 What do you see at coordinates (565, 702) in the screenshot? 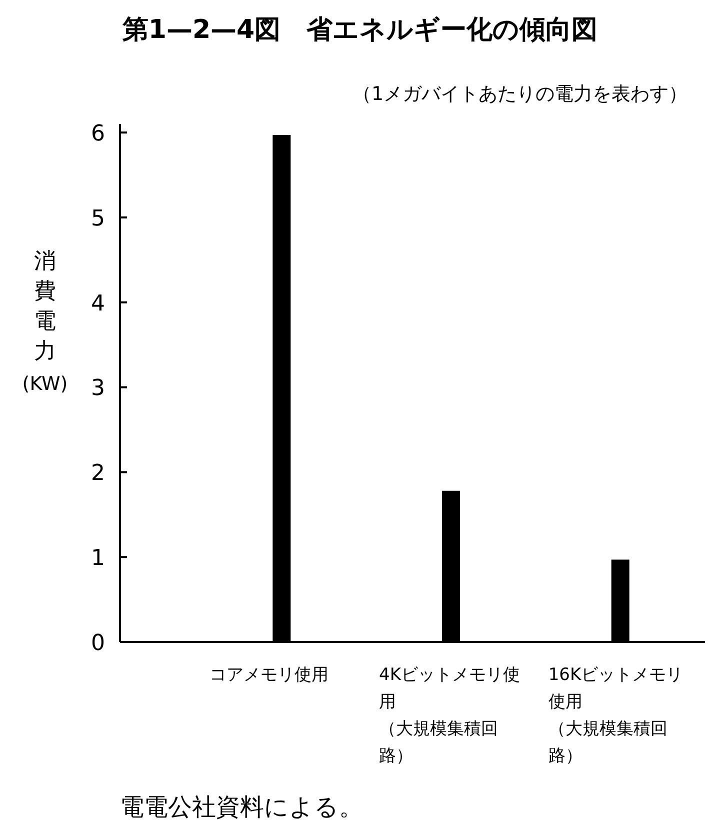
I see `xtick: 使用` at bounding box center [565, 702].